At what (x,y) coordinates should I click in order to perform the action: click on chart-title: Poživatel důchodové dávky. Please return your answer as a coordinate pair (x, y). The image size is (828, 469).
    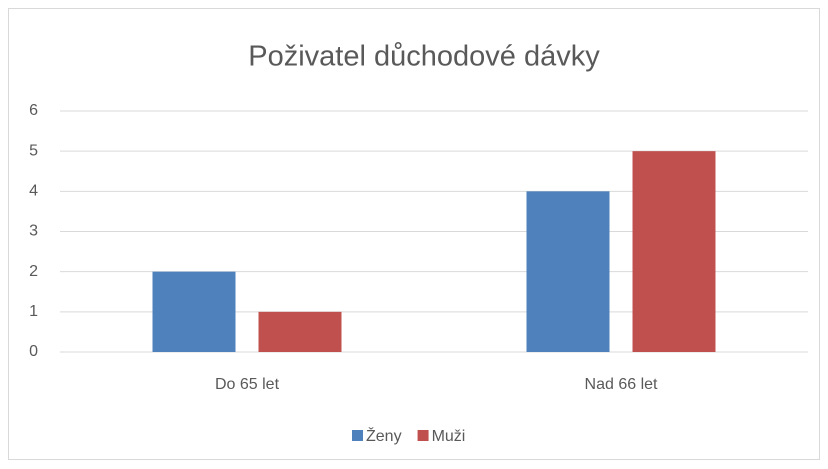
    Looking at the image, I should click on (424, 57).